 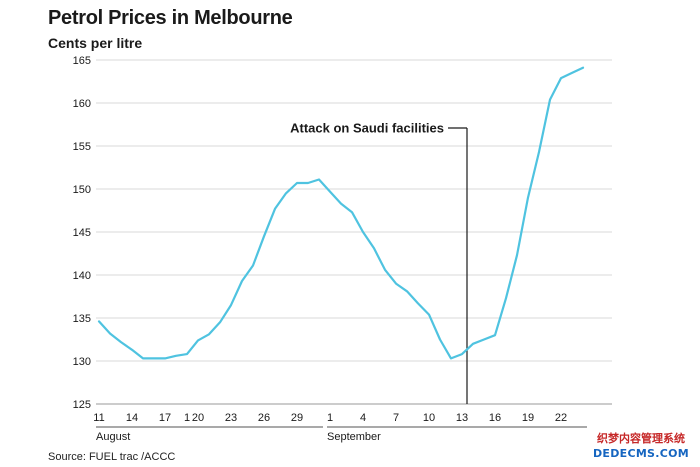 What do you see at coordinates (82, 362) in the screenshot?
I see `y-tick-label: 130` at bounding box center [82, 362].